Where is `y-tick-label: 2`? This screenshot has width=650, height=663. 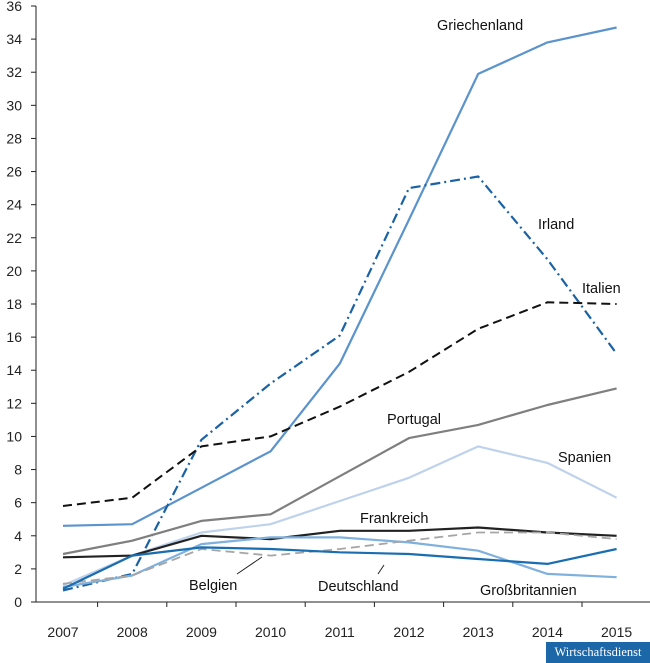 y-tick-label: 2 is located at coordinates (18, 569).